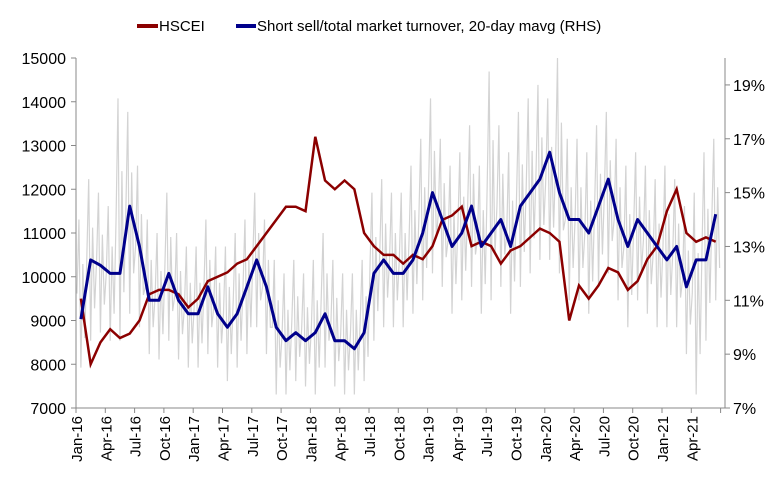 The image size is (766, 478). What do you see at coordinates (165, 438) in the screenshot?
I see `x-tick-label: Oct-16` at bounding box center [165, 438].